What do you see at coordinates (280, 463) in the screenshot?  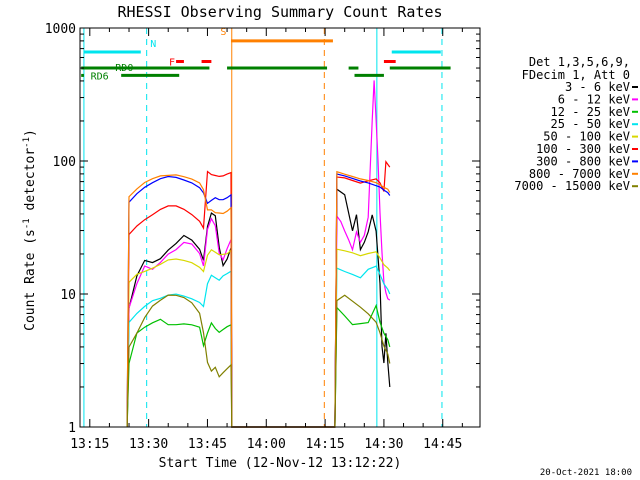 I see `x-axis-label: Start Time (12-Nov-12 13:12:22)` at bounding box center [280, 463].